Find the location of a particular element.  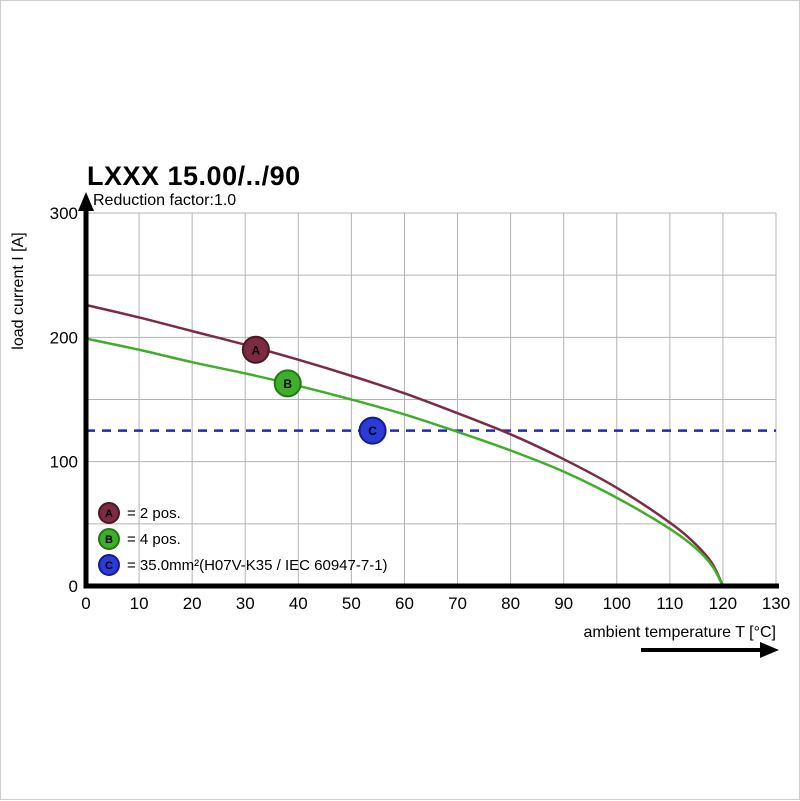

legend-letter-B: B is located at coordinates (109, 540).